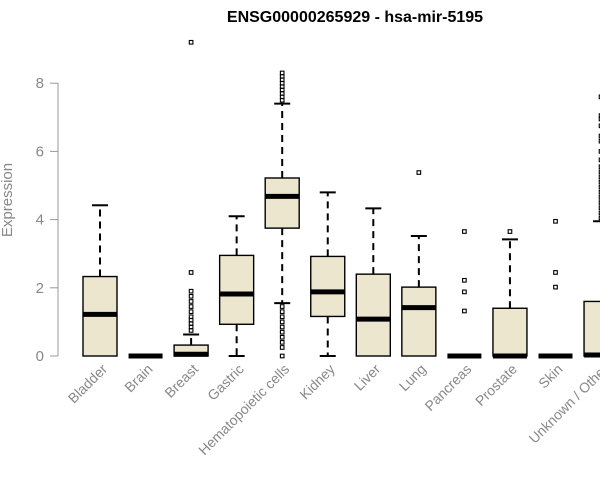  Describe the element at coordinates (40, 83) in the screenshot. I see `y-tick-label: 8` at that location.